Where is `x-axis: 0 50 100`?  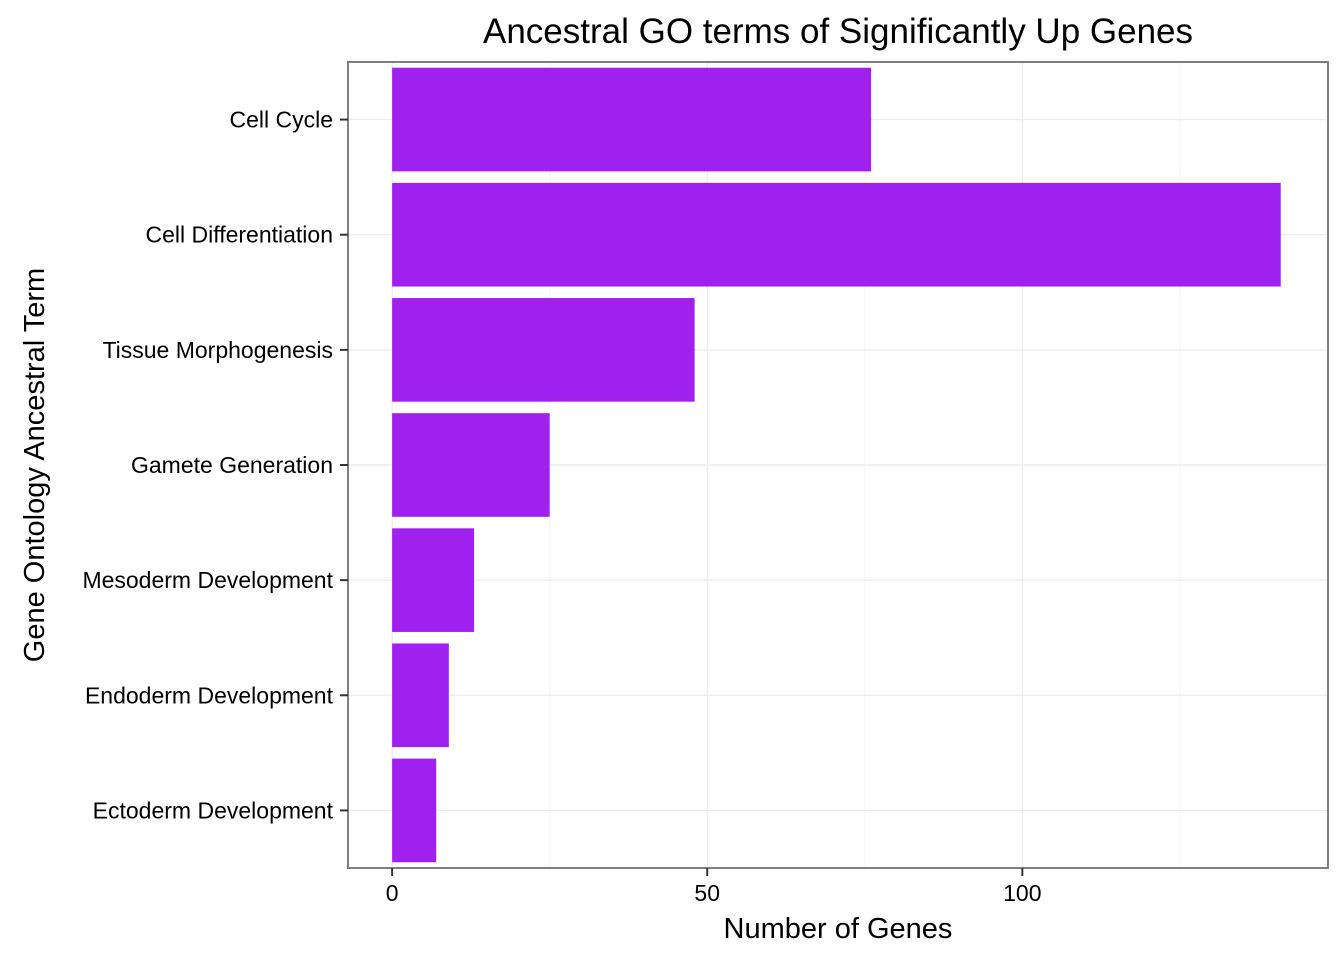 x-axis: 0 50 100 is located at coordinates (714, 887).